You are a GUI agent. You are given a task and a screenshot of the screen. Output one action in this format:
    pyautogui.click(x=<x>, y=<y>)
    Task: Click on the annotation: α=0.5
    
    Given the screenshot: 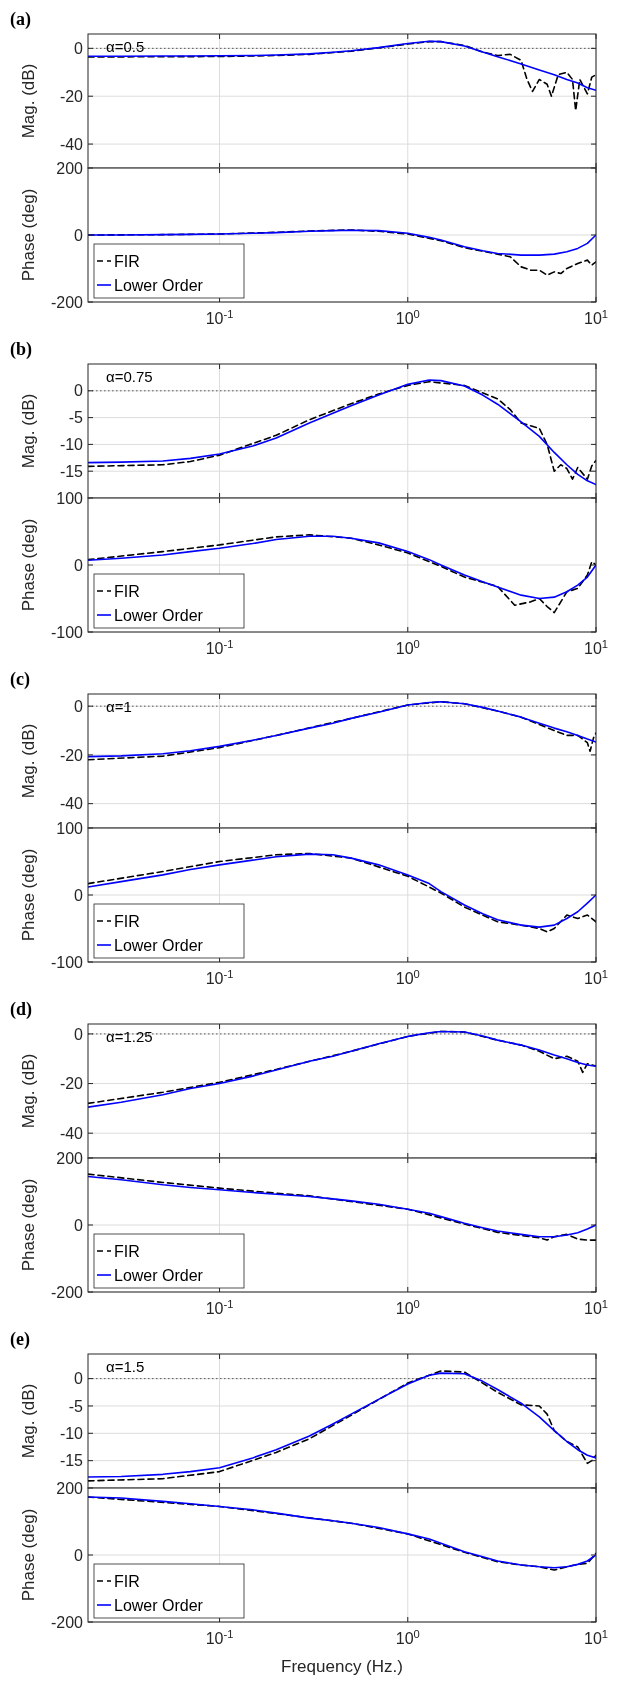 What is the action you would take?
    pyautogui.click(x=125, y=46)
    